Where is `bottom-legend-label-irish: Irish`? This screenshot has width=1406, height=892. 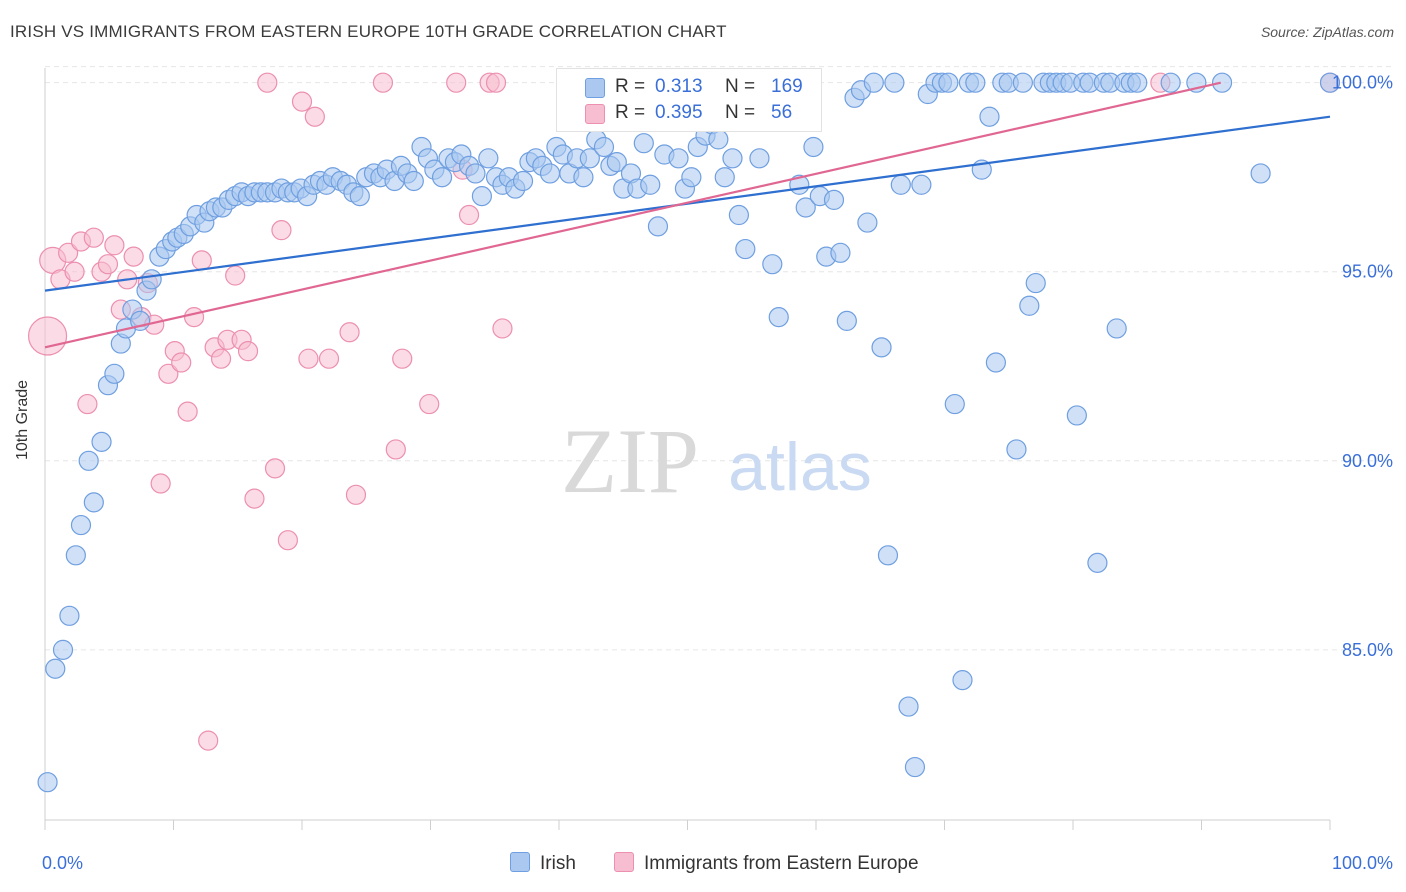
bottom-legend-label-irish: Irish is located at coordinates (558, 863).